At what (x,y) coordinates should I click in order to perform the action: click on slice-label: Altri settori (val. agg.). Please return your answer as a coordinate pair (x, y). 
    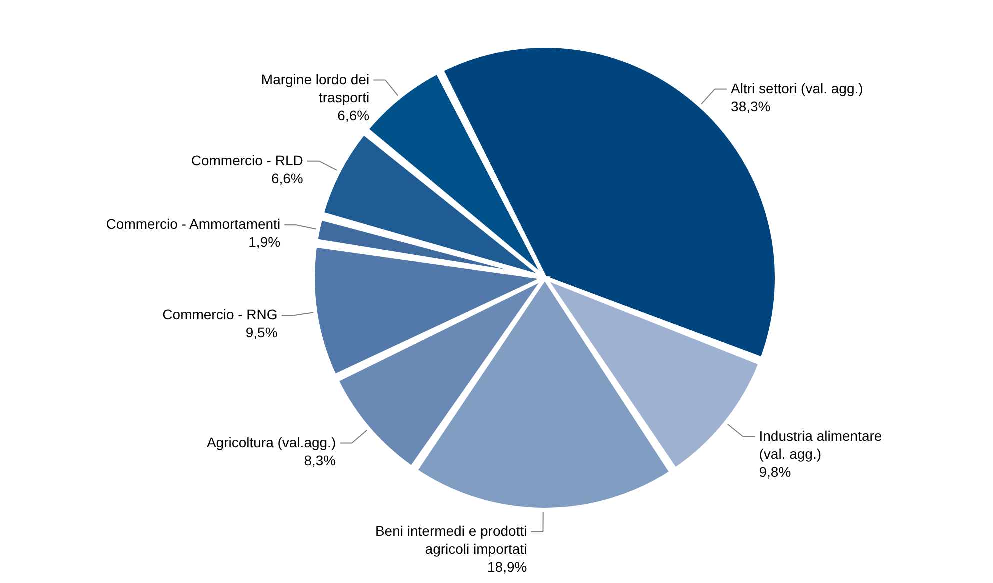
    Looking at the image, I should click on (797, 88).